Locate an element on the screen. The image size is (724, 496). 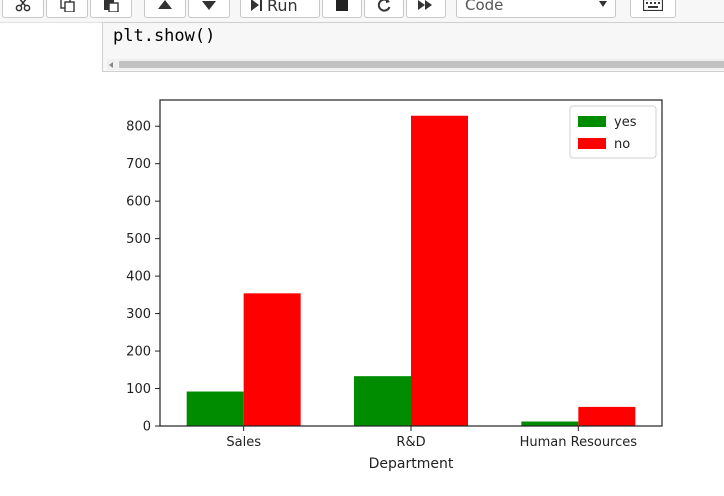
y-tick-label: 0 is located at coordinates (147, 427).